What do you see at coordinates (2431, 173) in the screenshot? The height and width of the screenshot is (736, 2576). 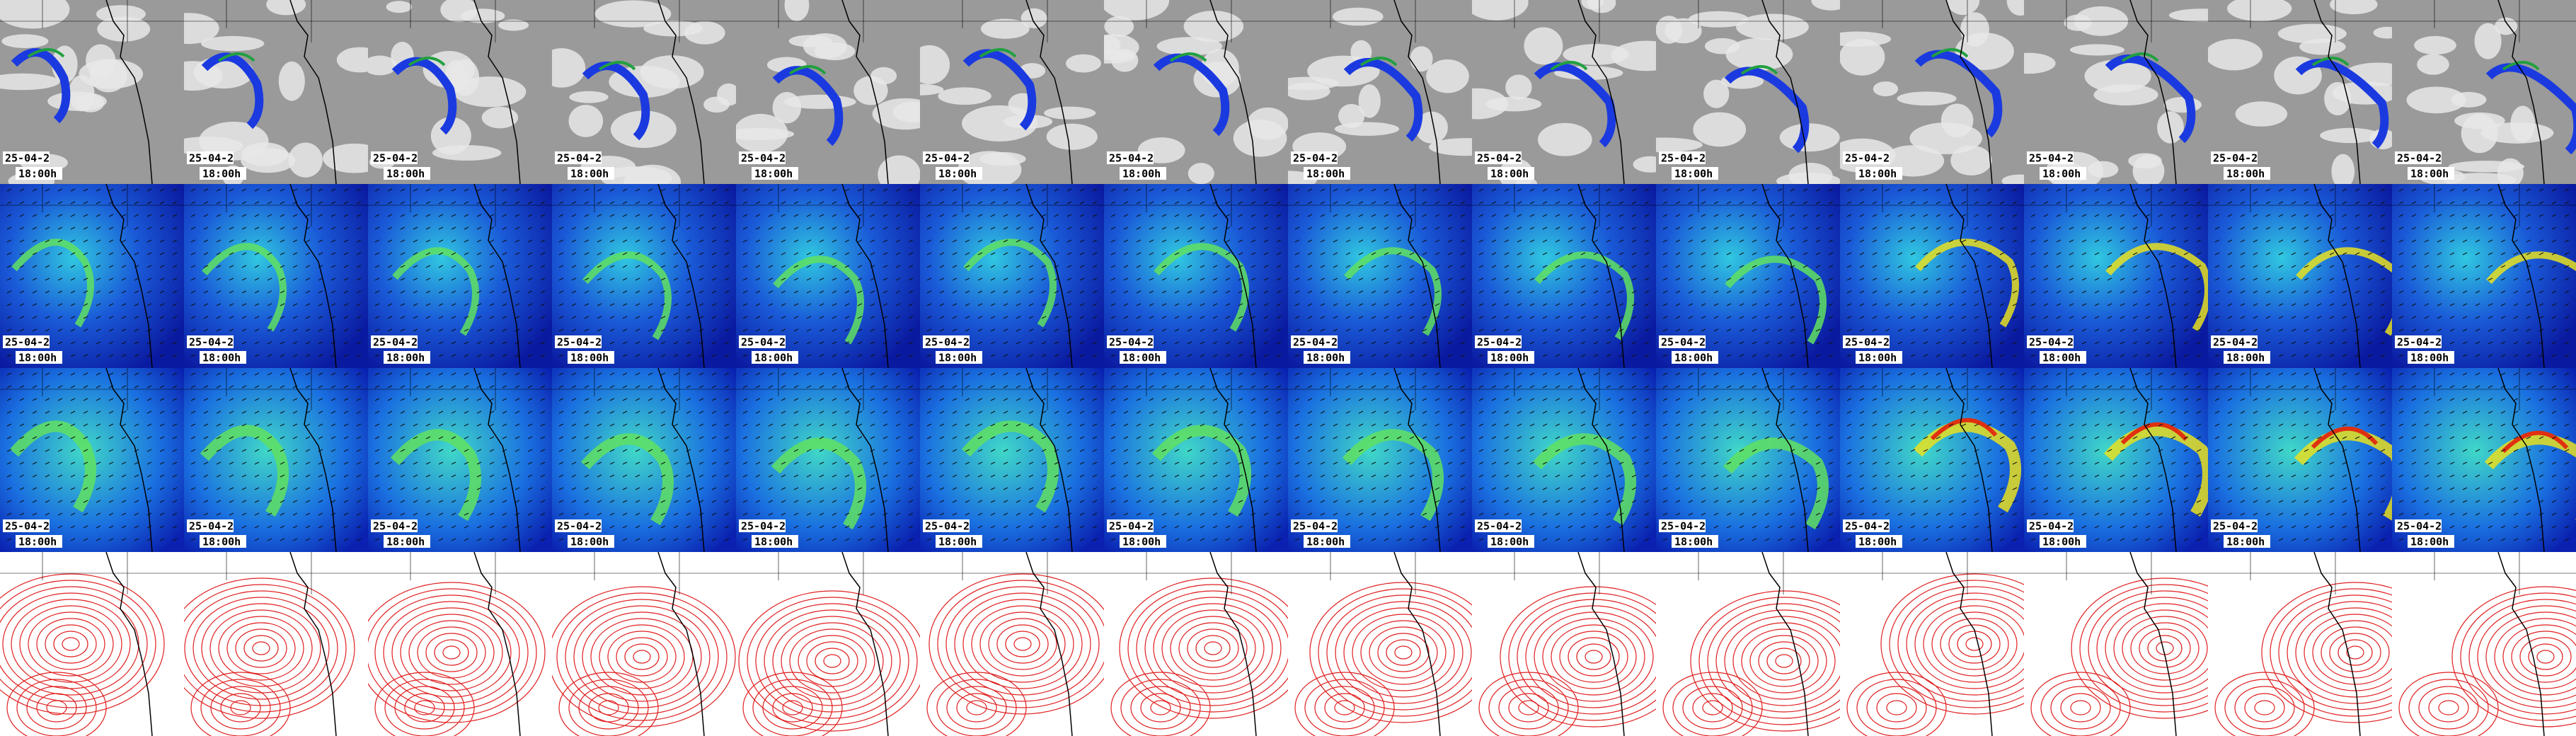 I see `label-box` at bounding box center [2431, 173].